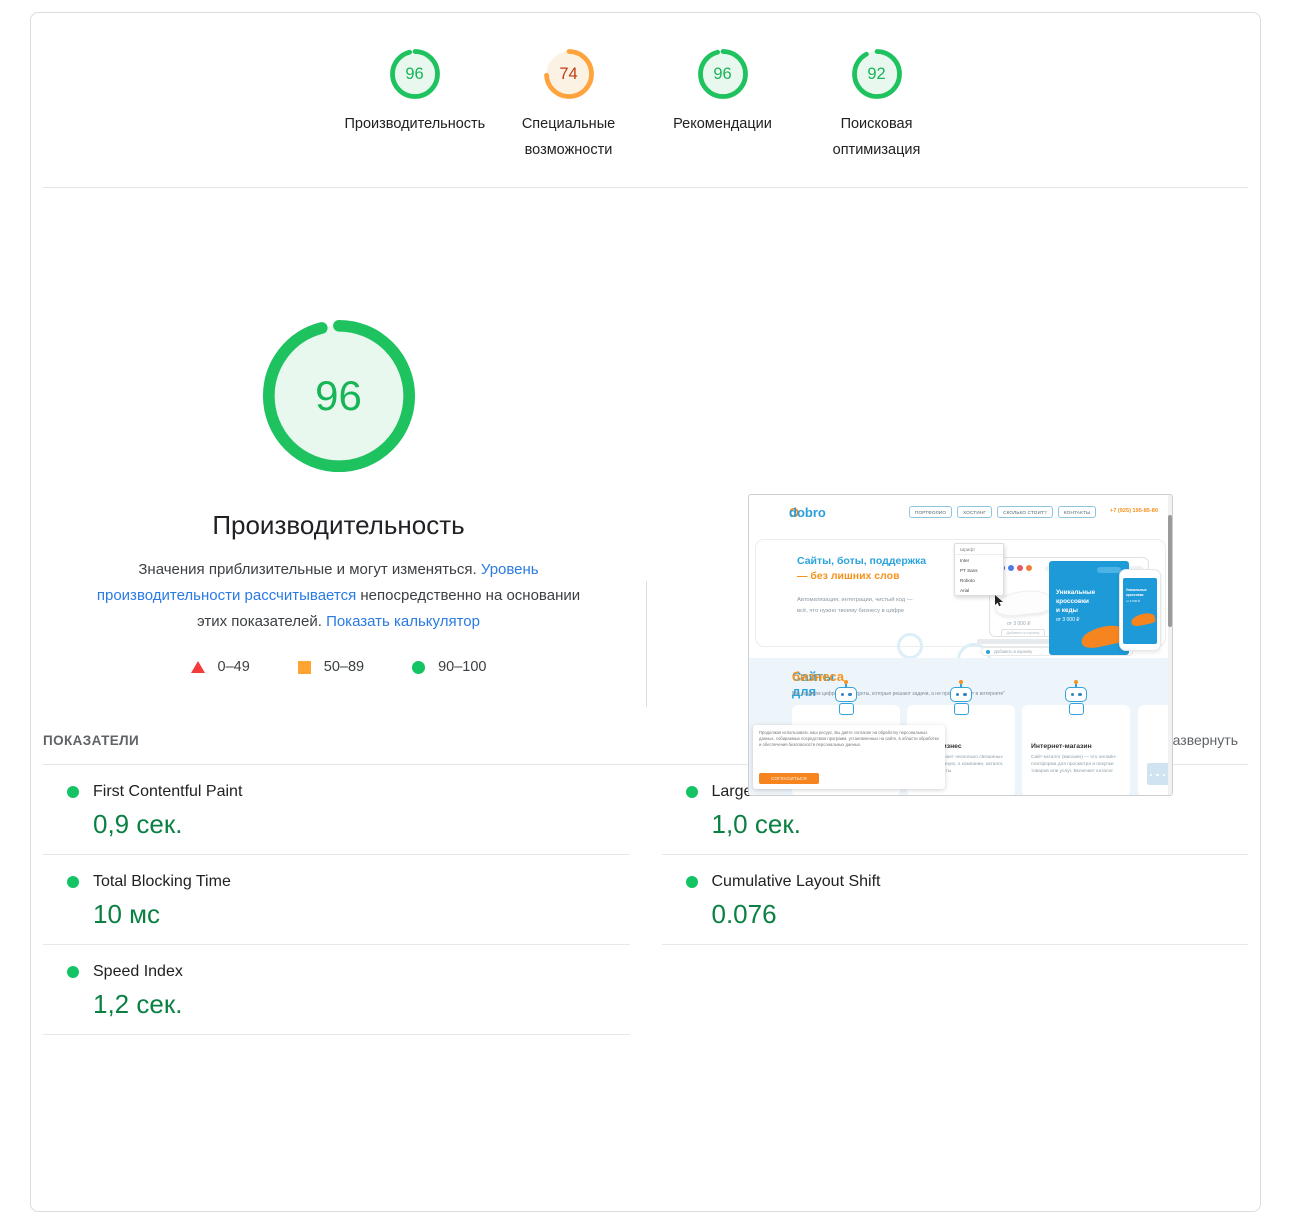 This screenshot has width=1291, height=1212. What do you see at coordinates (851, 611) in the screenshot?
I see `site-hero-body-2: всё, что нужно твоему бизнесу в цифре` at bounding box center [851, 611].